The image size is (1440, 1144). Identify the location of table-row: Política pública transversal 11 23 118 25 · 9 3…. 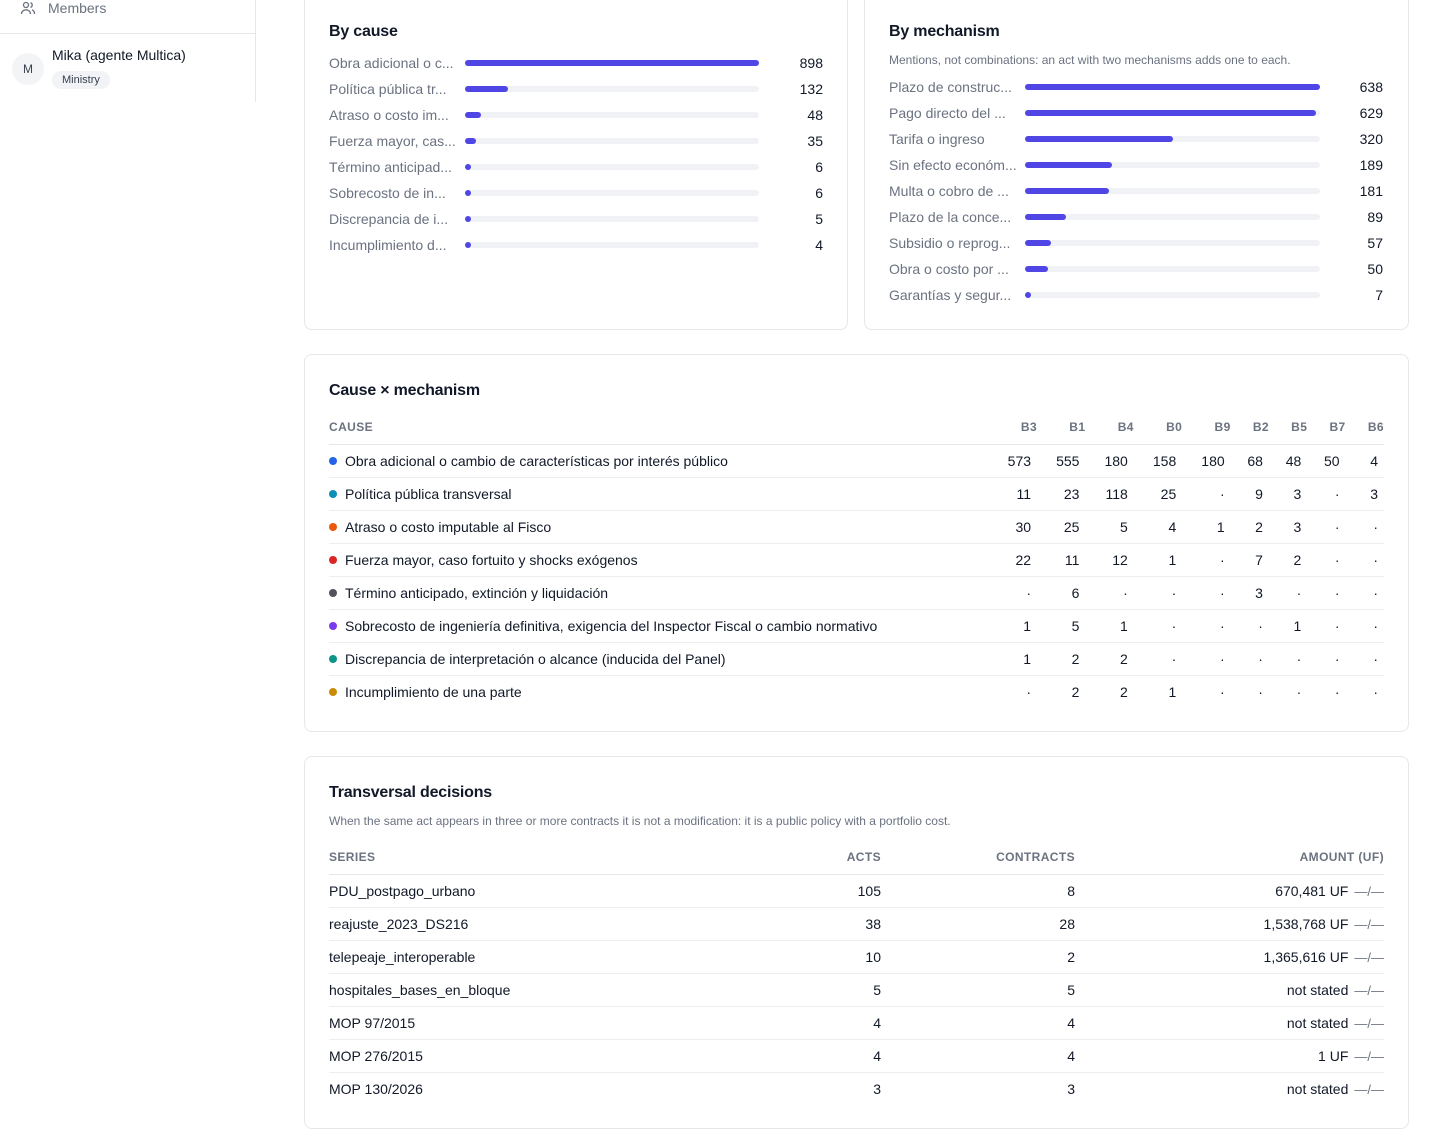
(856, 494).